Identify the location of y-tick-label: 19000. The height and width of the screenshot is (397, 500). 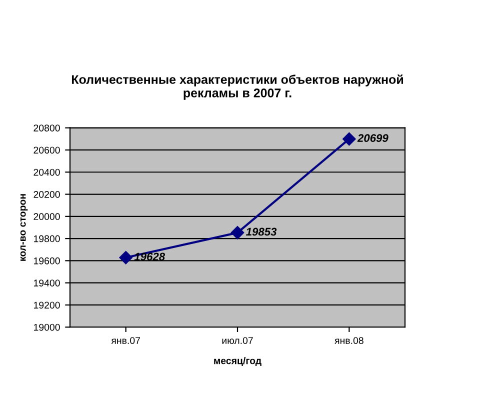
(47, 327).